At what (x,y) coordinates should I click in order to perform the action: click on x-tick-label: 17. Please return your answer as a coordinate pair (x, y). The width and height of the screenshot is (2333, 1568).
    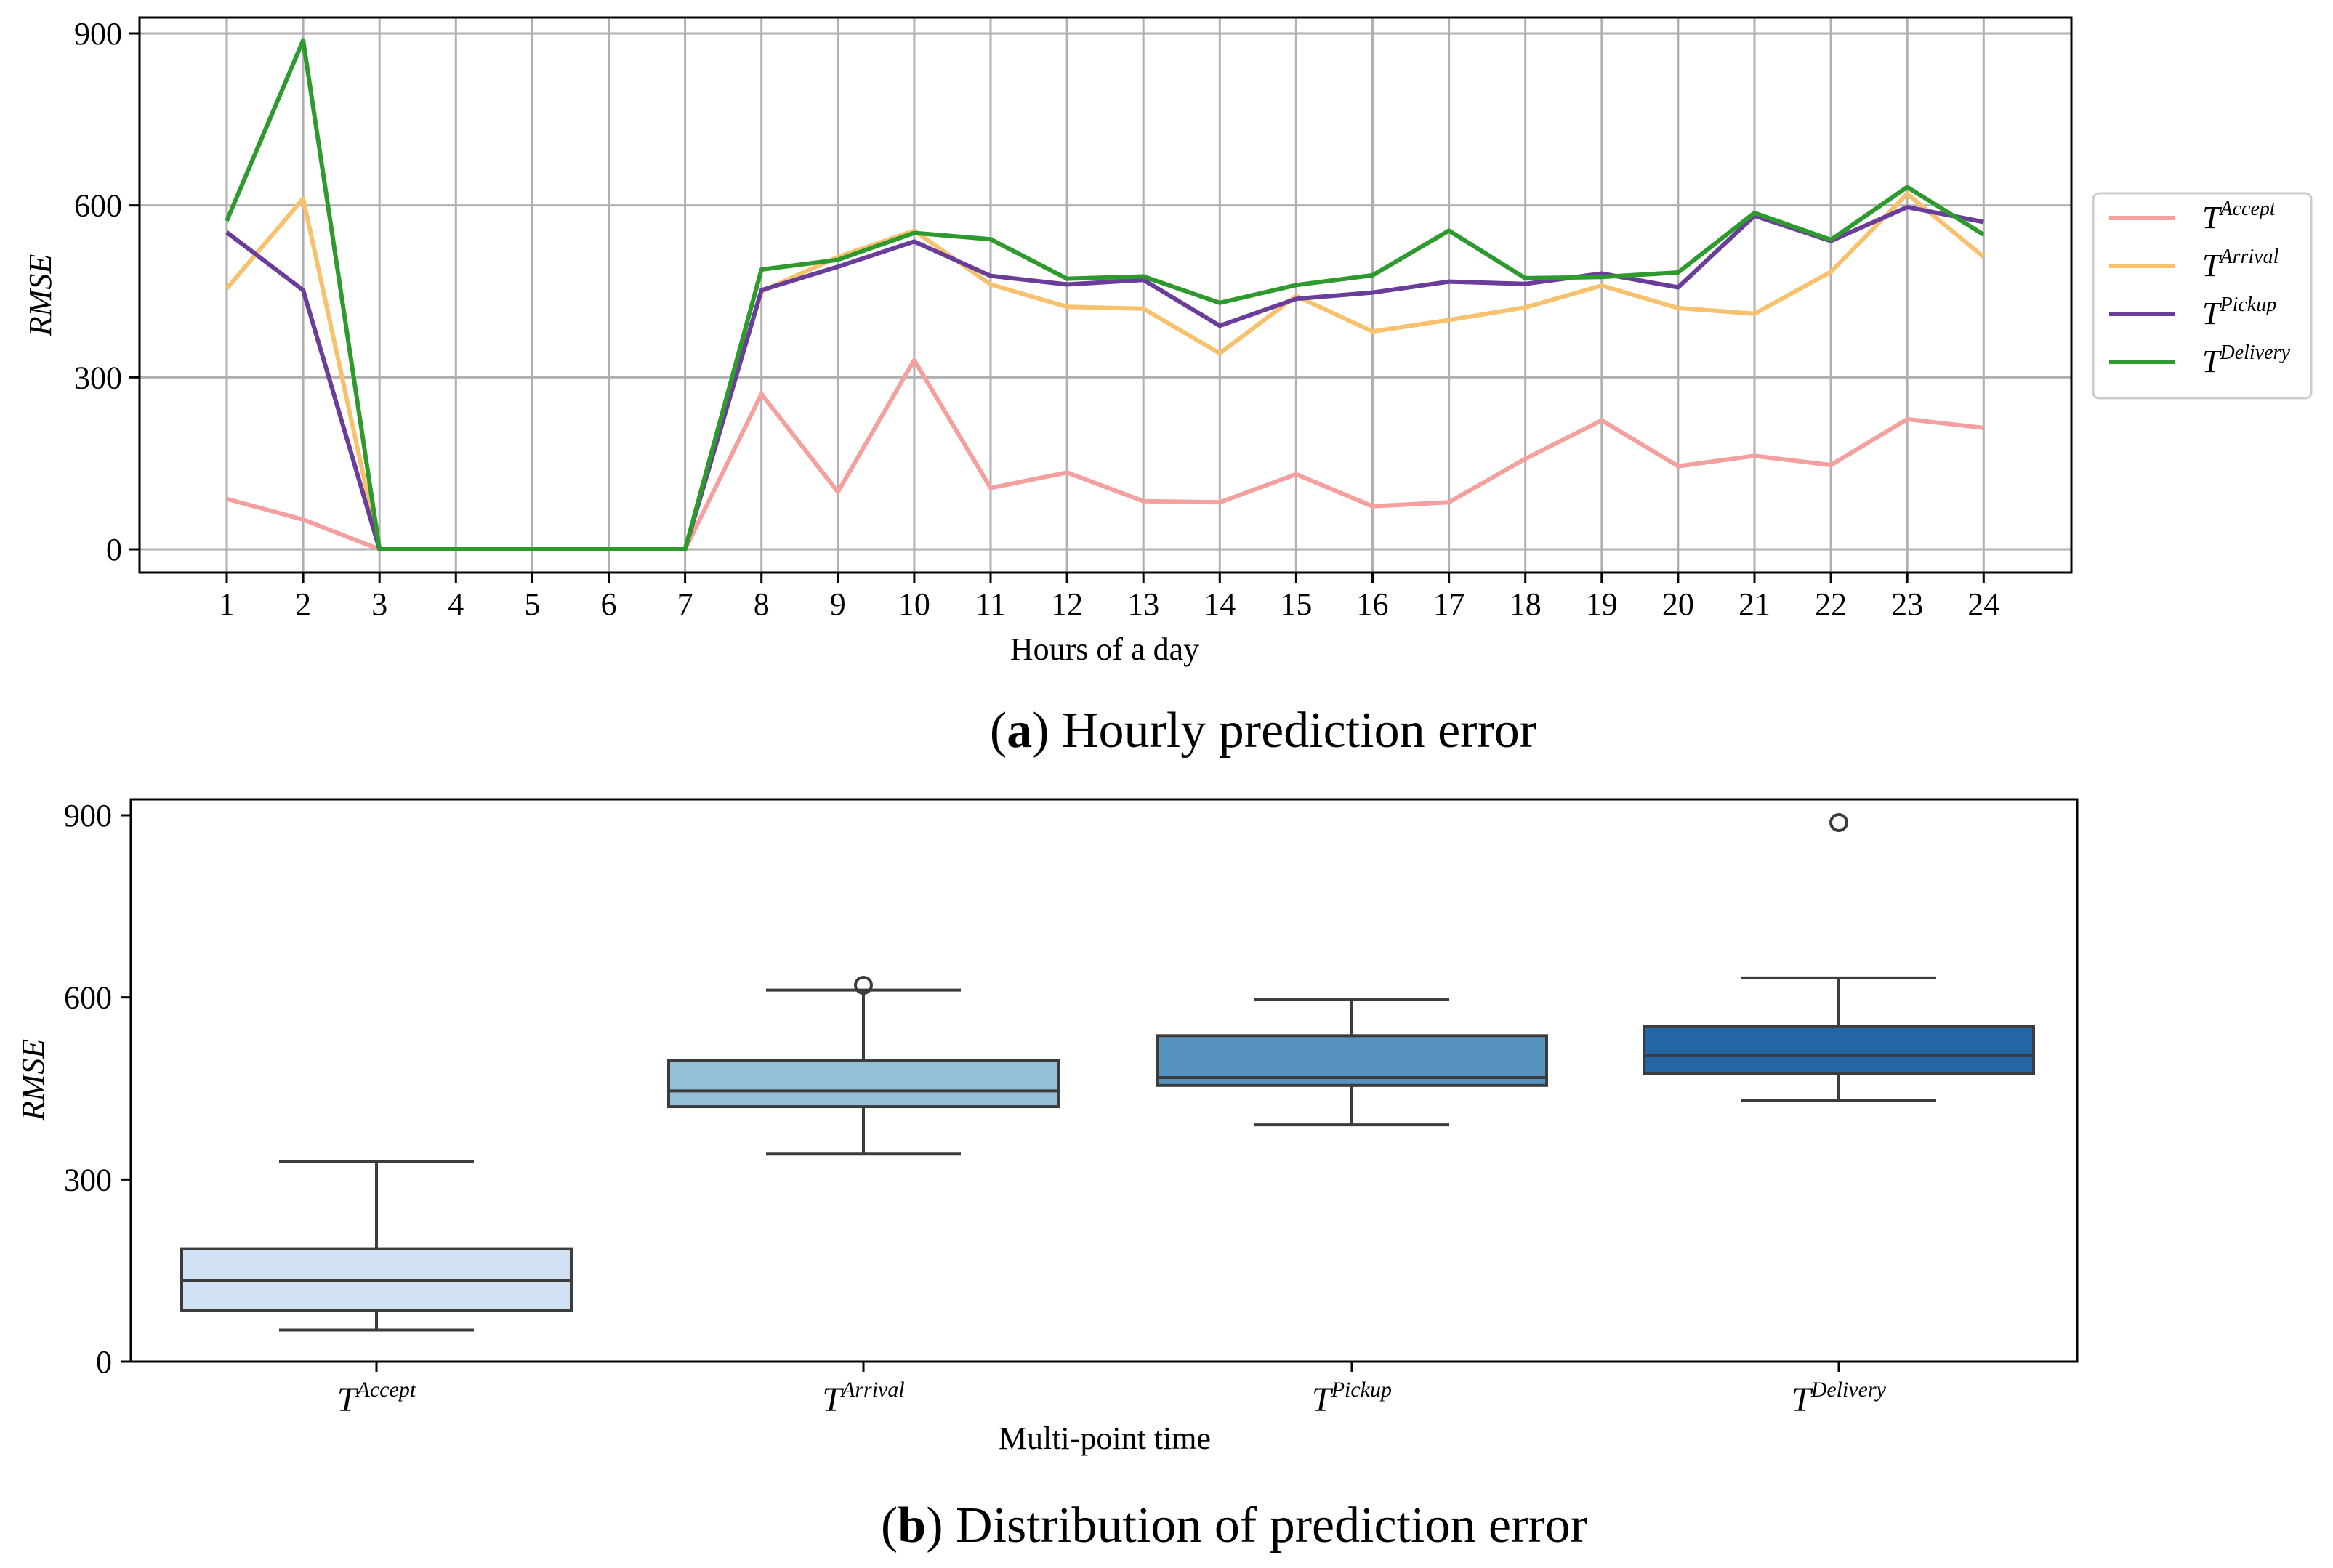
    Looking at the image, I should click on (1449, 604).